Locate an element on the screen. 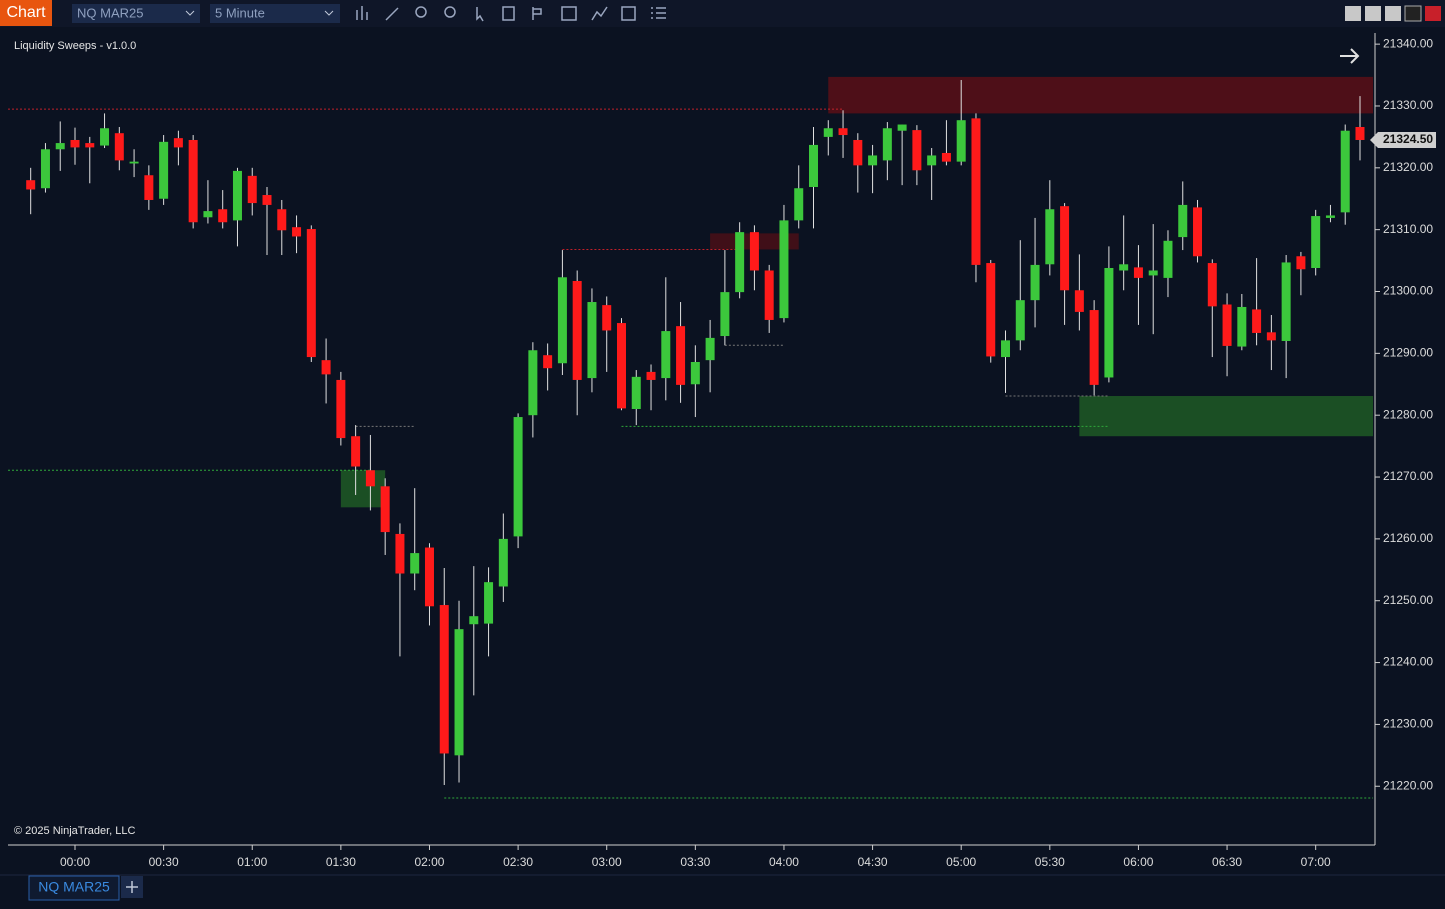 The height and width of the screenshot is (909, 1445). x-tick-label: 02:30 is located at coordinates (518, 862).